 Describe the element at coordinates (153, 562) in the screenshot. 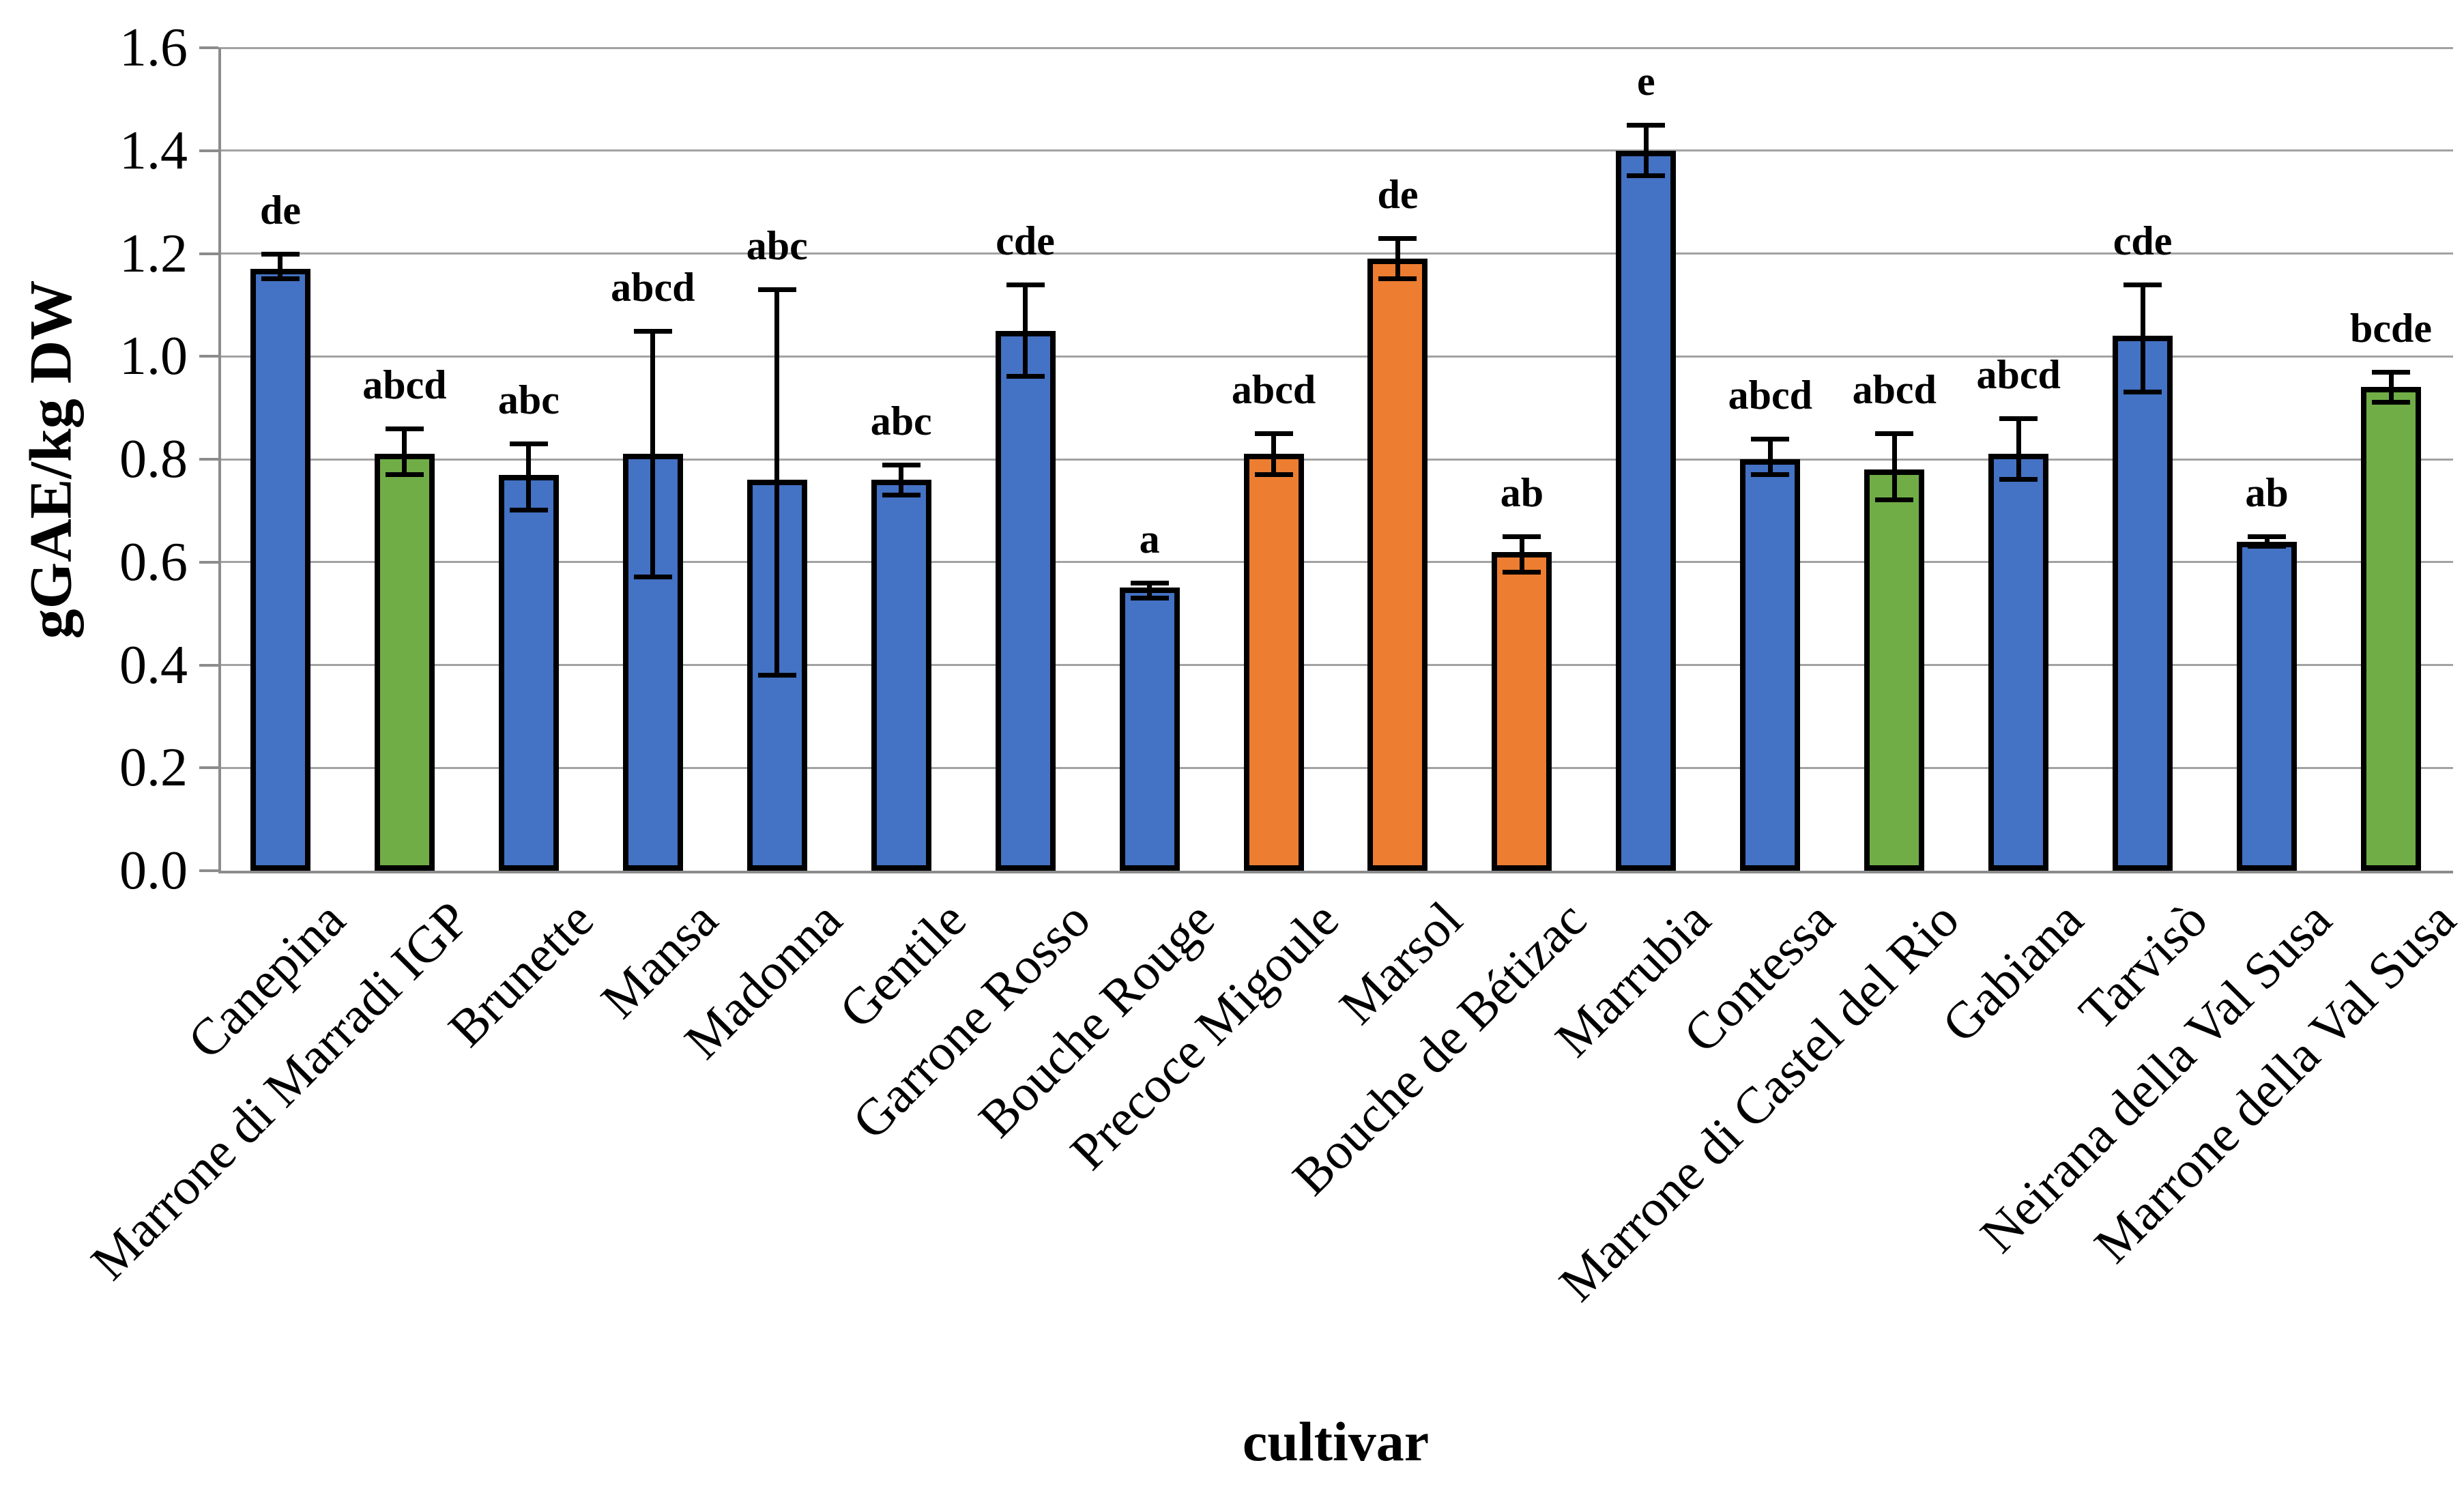

I see `y-tick-label: 0.6` at that location.